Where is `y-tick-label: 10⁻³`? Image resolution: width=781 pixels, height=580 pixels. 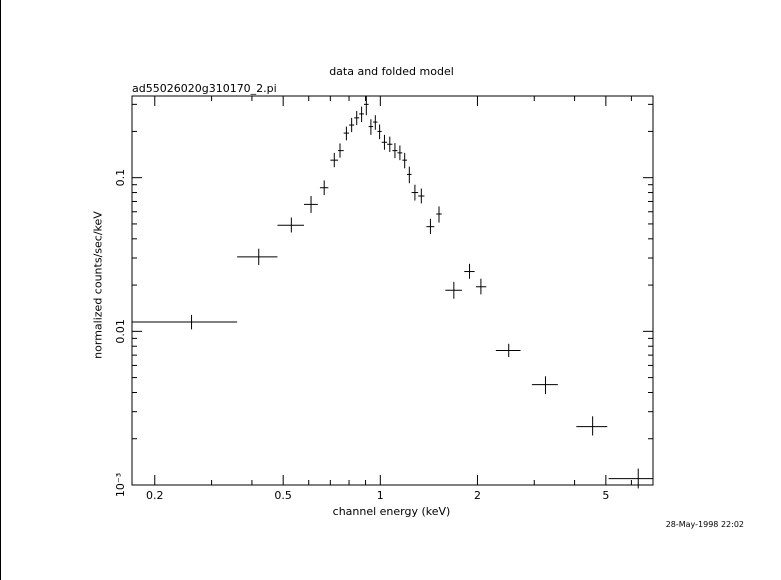
y-tick-label: 10⁻³ is located at coordinates (120, 485).